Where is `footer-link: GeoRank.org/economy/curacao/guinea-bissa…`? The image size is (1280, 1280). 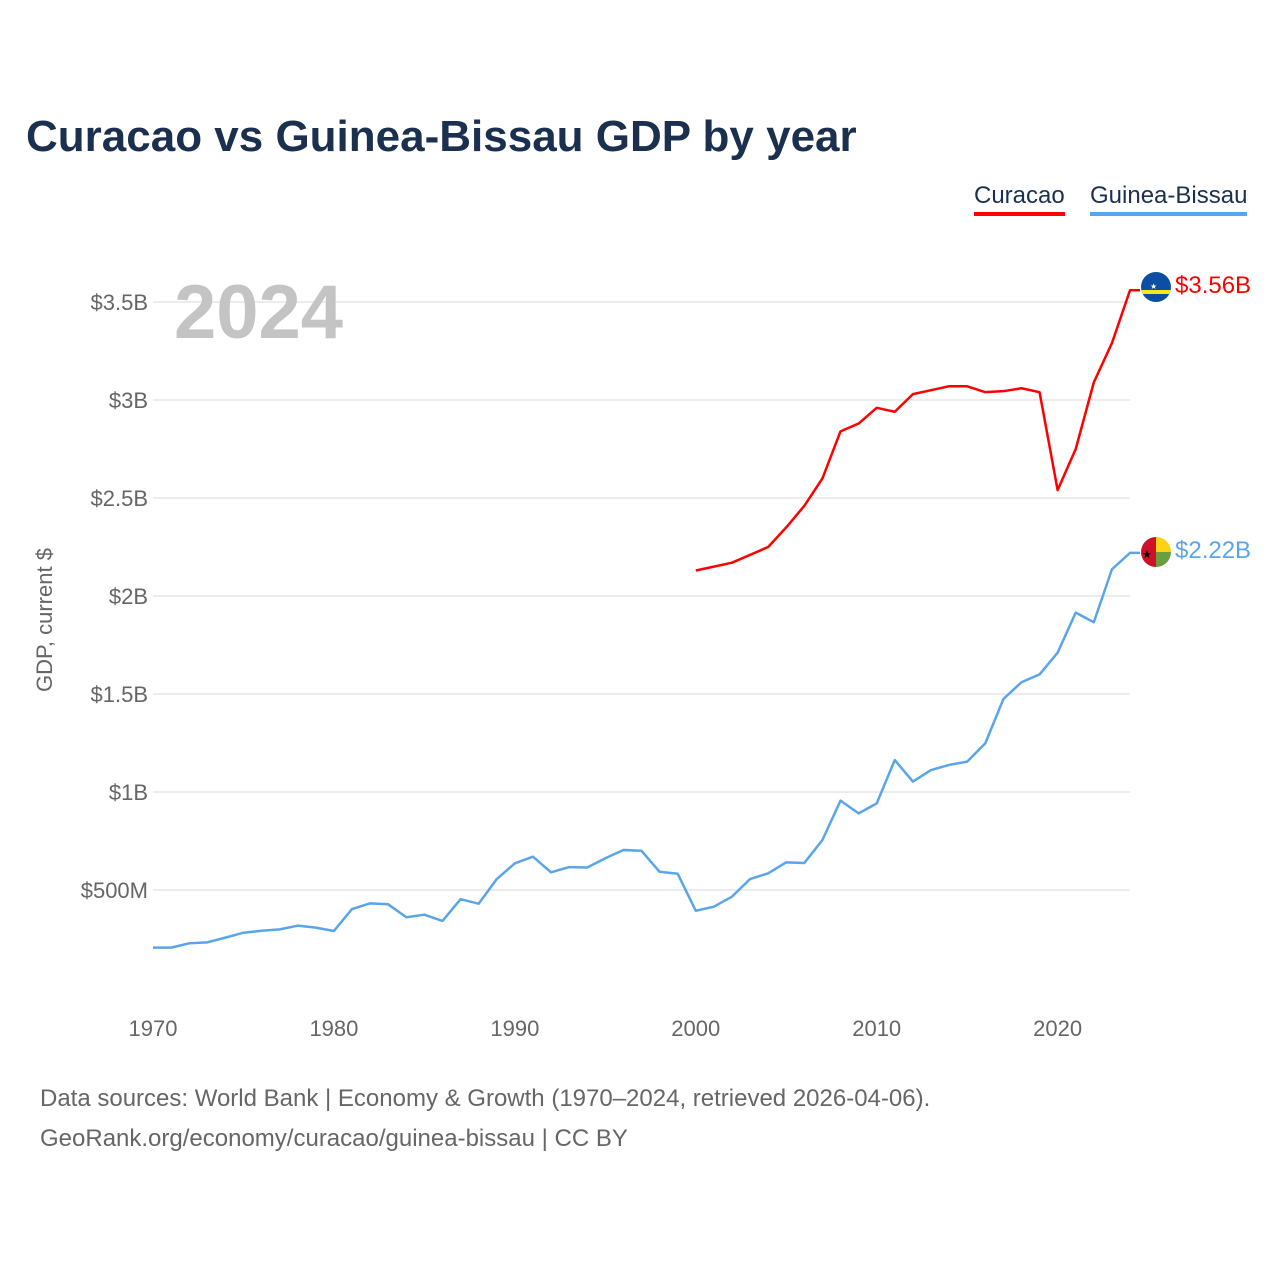 footer-link: GeoRank.org/economy/curacao/guinea-bissa… is located at coordinates (334, 1138).